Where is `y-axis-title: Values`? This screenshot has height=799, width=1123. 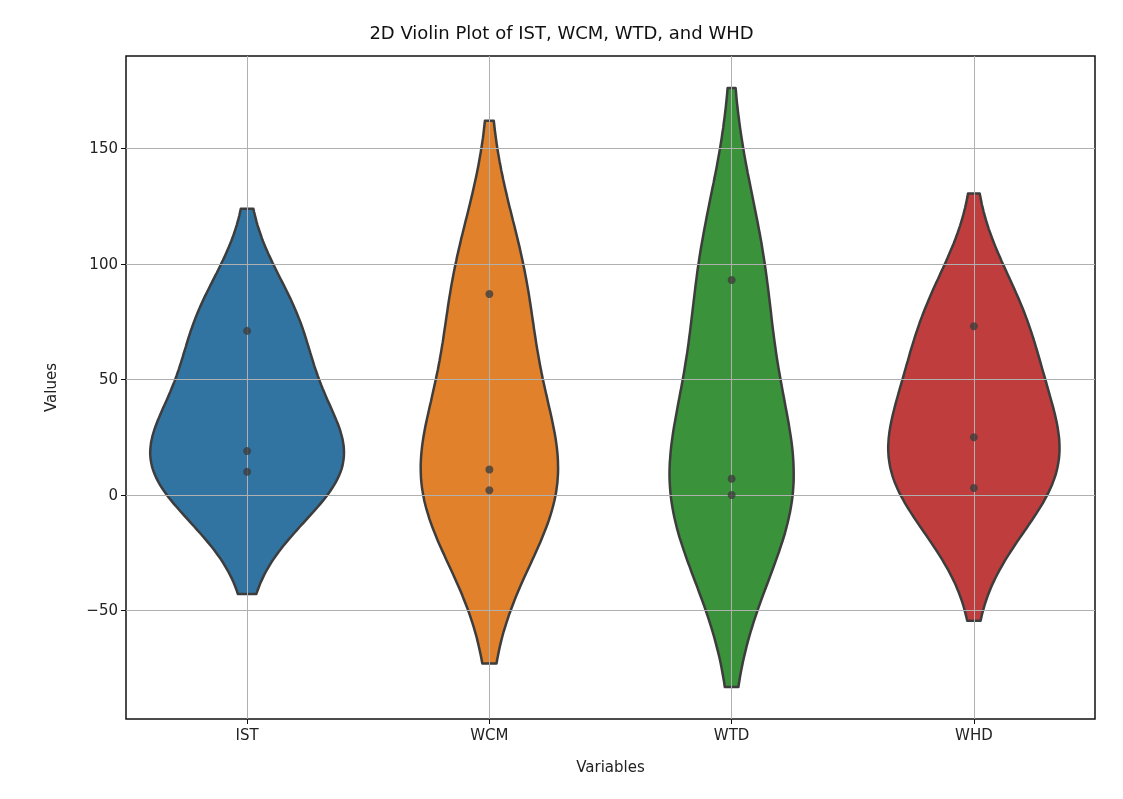 y-axis-title: Values is located at coordinates (50, 387).